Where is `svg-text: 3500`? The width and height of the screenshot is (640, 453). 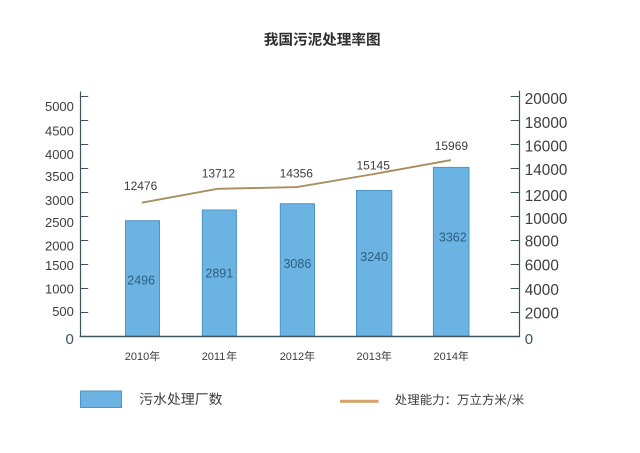 svg-text: 3500 is located at coordinates (59, 176).